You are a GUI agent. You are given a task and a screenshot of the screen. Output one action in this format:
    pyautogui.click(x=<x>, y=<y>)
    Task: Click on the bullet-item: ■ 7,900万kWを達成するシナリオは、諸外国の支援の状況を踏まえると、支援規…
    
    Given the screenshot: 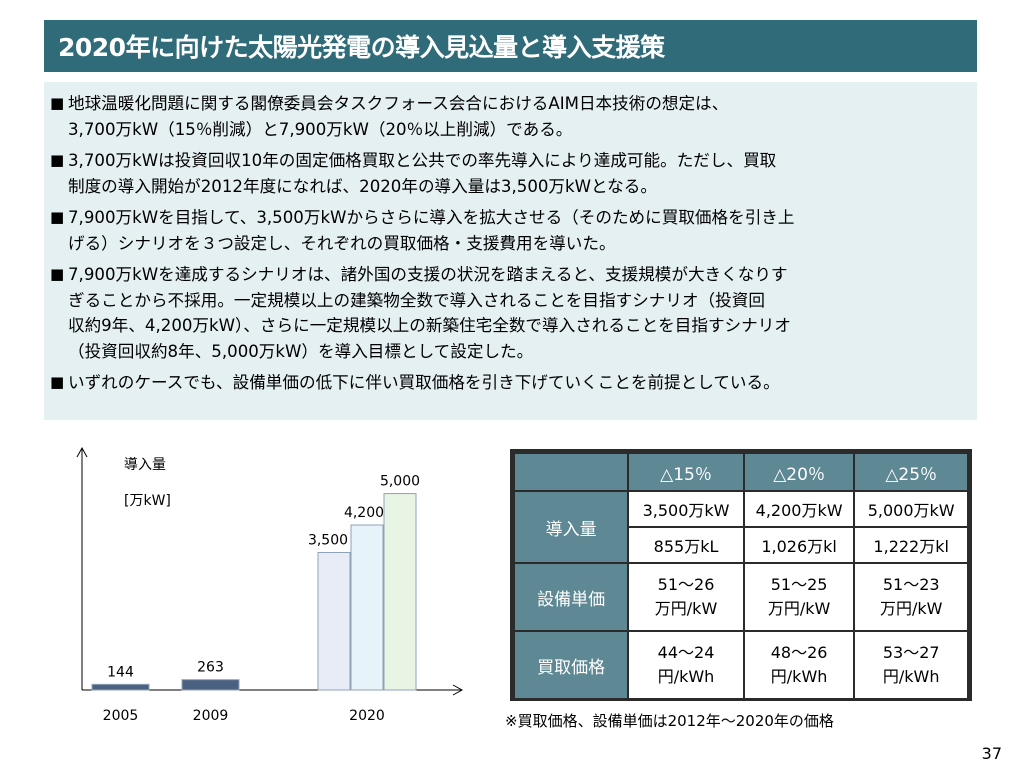 What is the action you would take?
    pyautogui.click(x=507, y=313)
    